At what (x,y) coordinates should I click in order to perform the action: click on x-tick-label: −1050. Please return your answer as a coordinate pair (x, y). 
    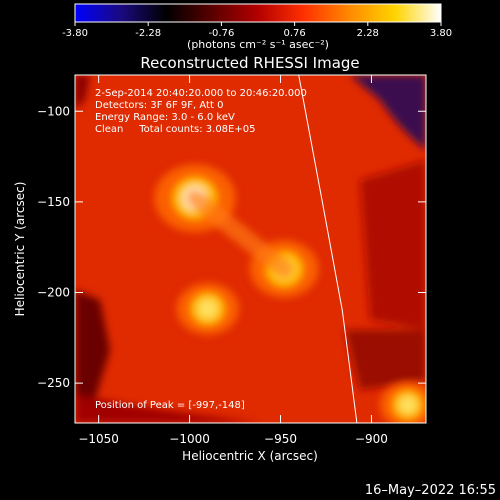
    Looking at the image, I should click on (98, 439).